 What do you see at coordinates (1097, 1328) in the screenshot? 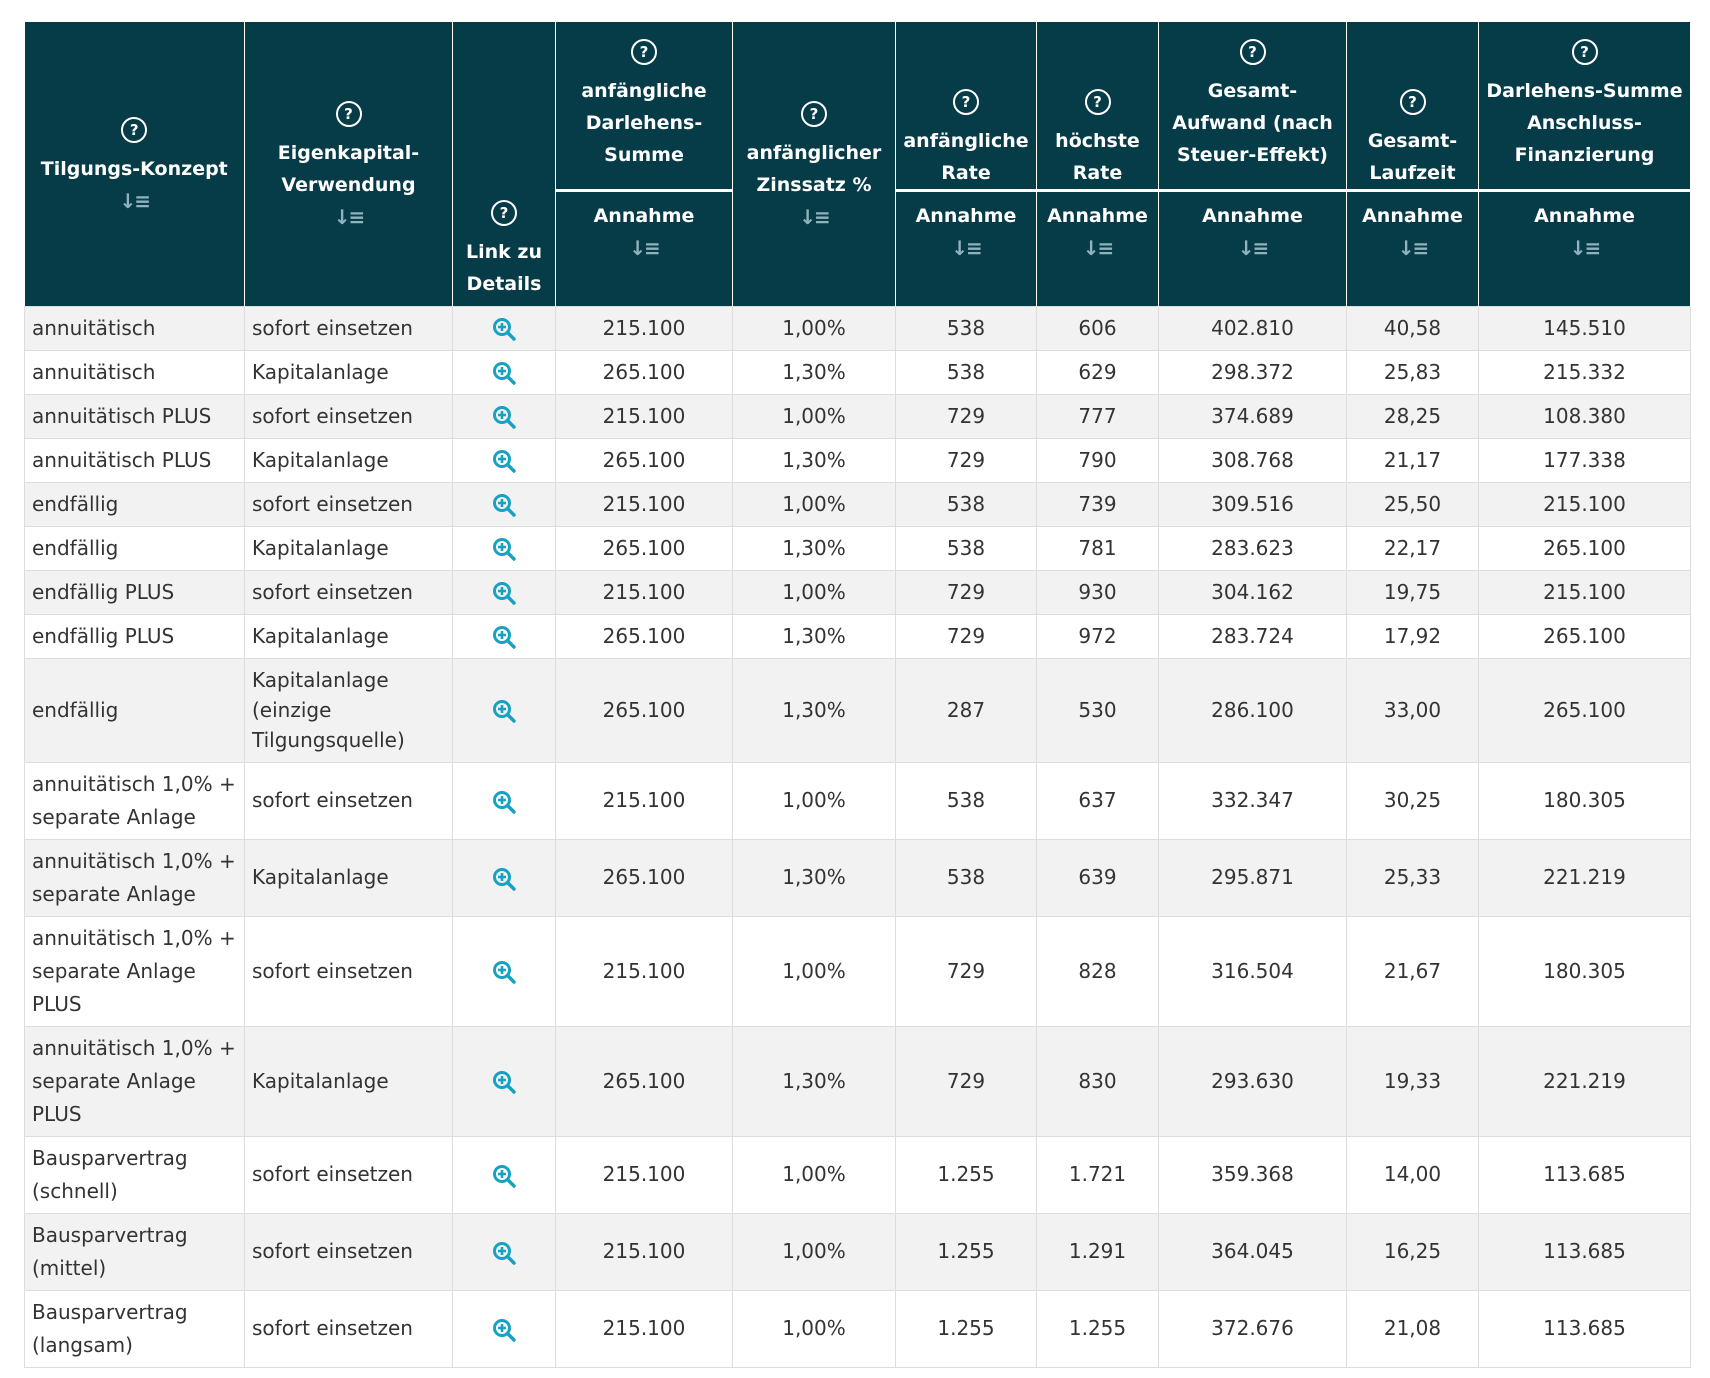
I see `value-cell: 1.255` at bounding box center [1097, 1328].